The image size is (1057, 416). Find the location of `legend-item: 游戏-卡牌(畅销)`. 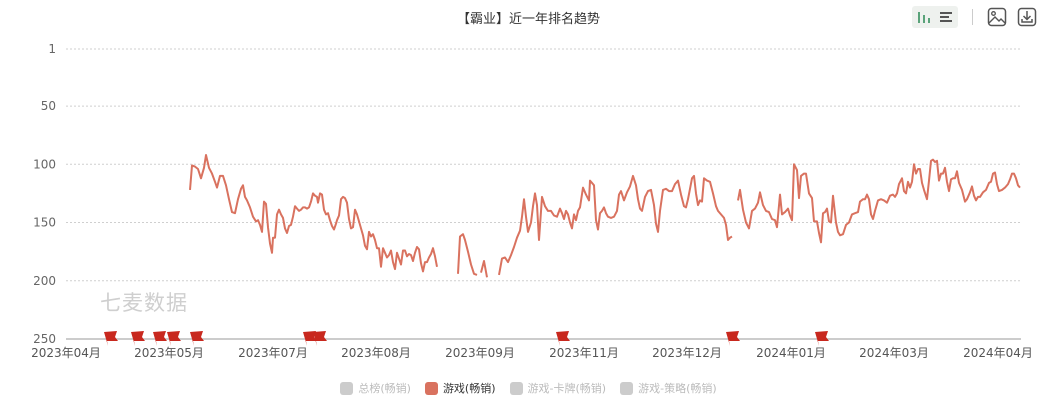

legend-item: 游戏-卡牌(畅销) is located at coordinates (558, 388).